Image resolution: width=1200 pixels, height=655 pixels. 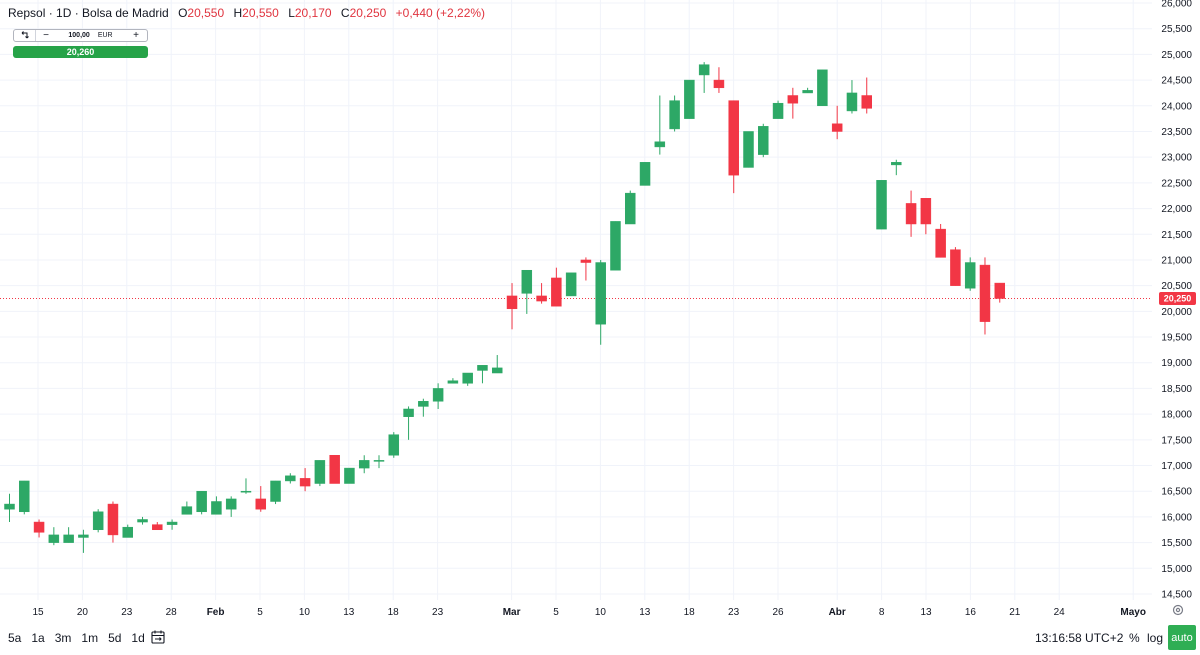 I want to click on quantity-field: 100,00 EUR, so click(x=90, y=35).